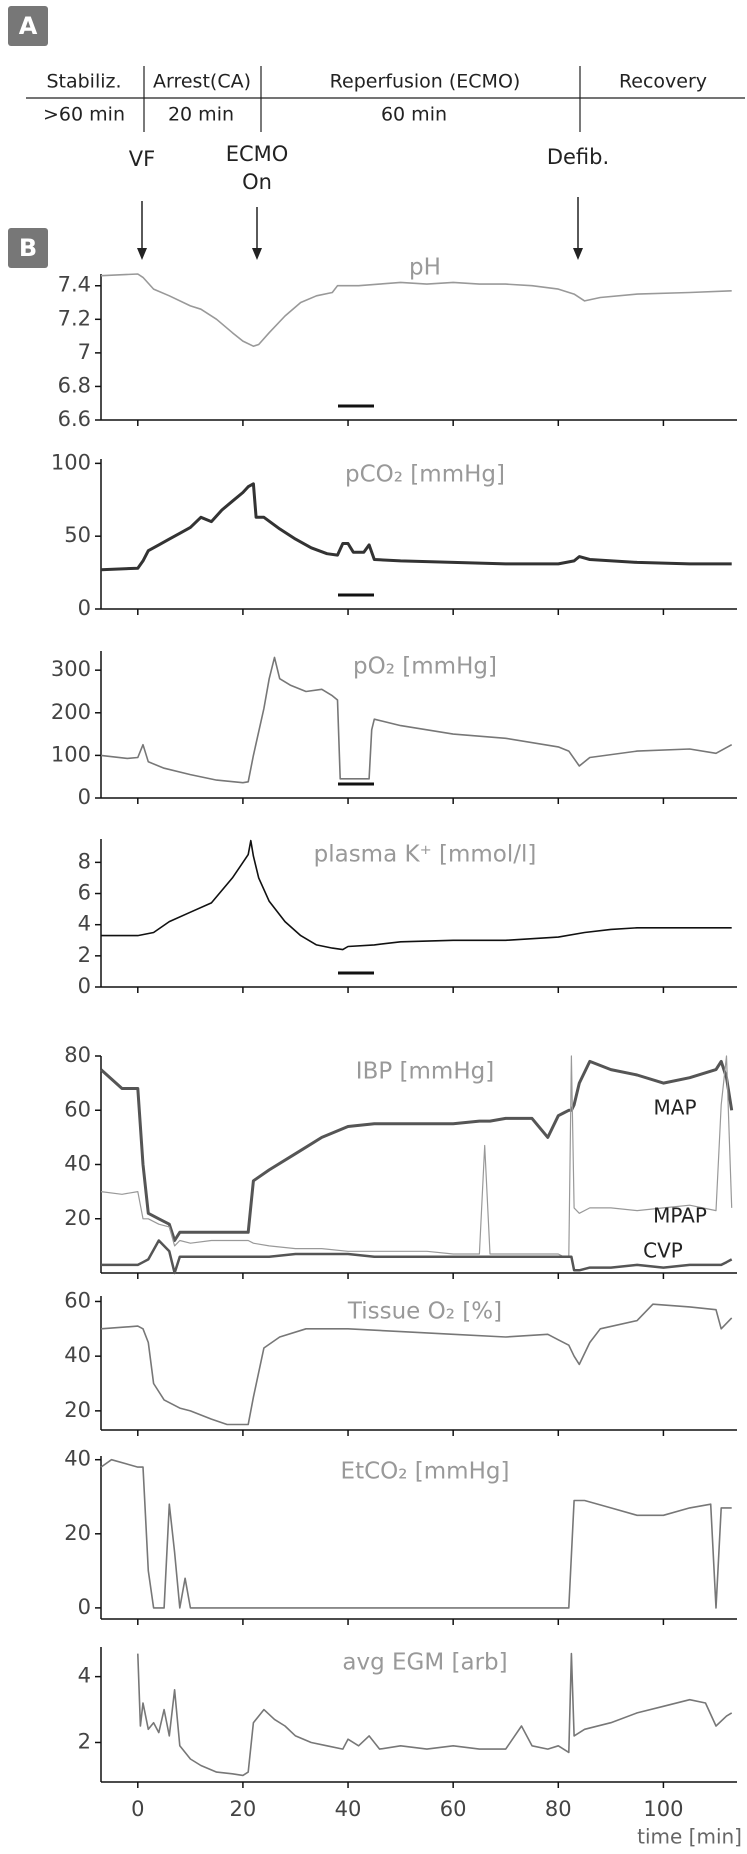  I want to click on phase-duration: 20 min, so click(201, 115).